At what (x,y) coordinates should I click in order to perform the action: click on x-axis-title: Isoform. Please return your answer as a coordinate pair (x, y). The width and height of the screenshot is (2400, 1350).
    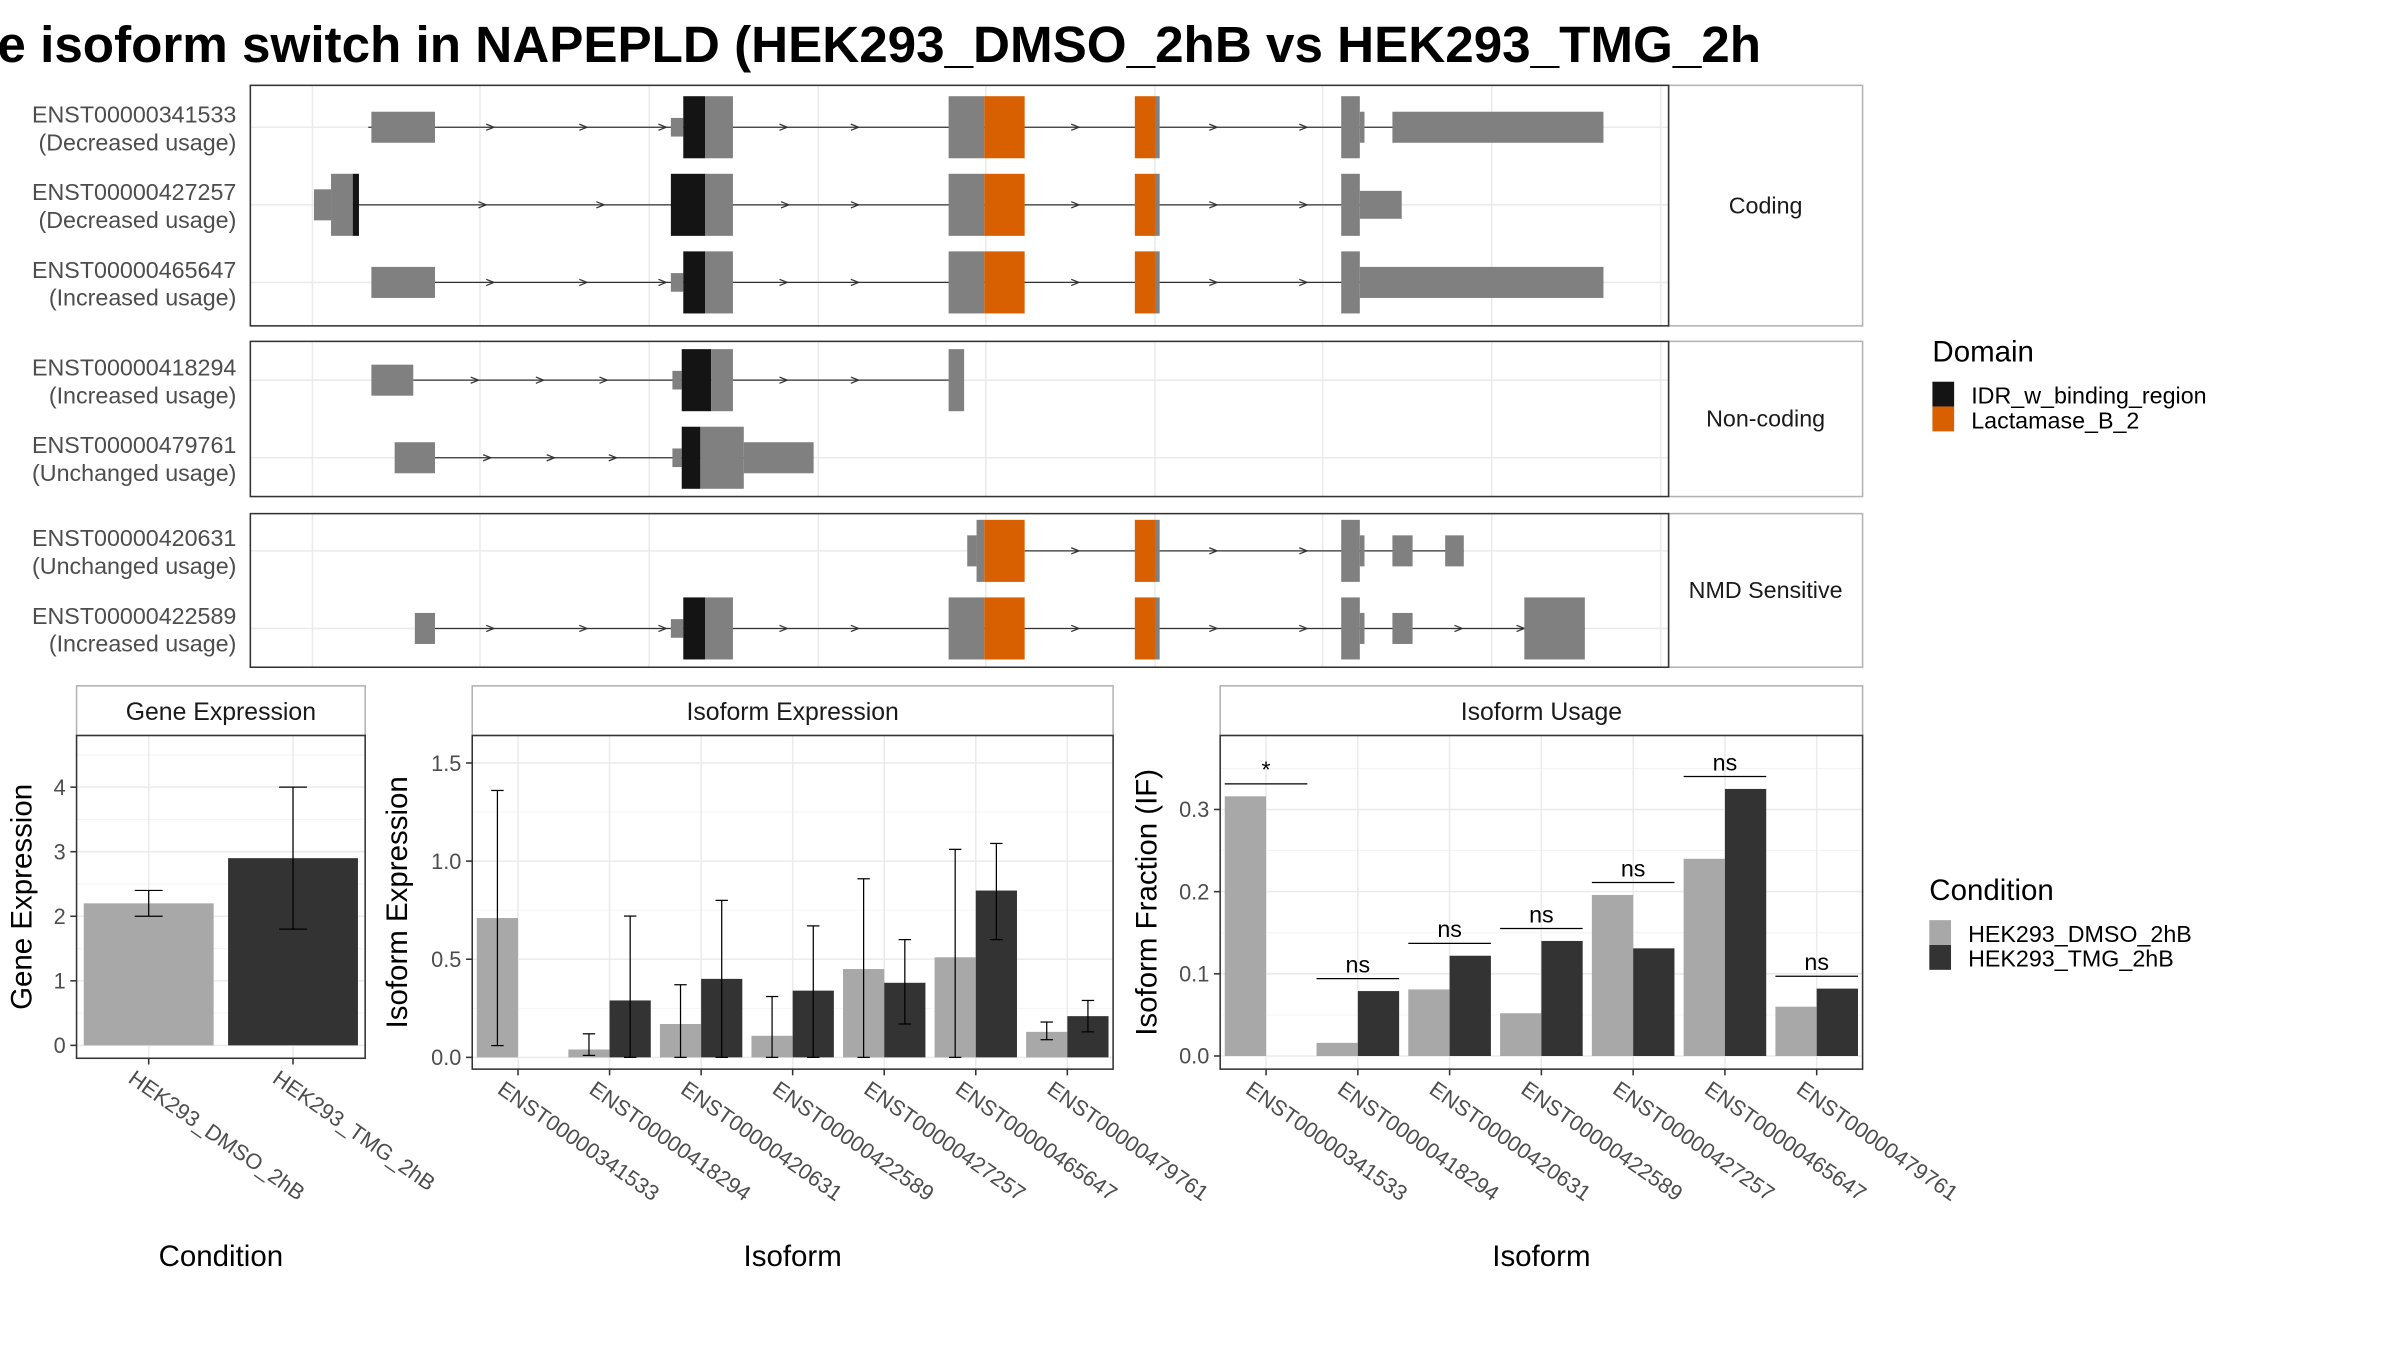
    Looking at the image, I should click on (793, 1256).